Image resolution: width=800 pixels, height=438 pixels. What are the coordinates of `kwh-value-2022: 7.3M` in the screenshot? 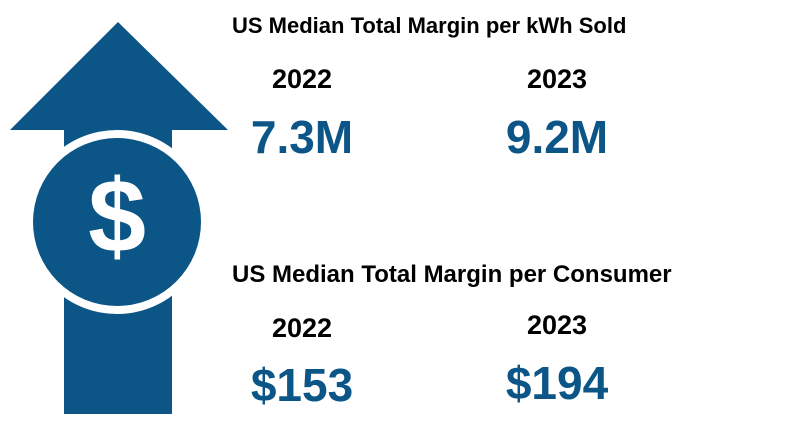 It's located at (302, 137).